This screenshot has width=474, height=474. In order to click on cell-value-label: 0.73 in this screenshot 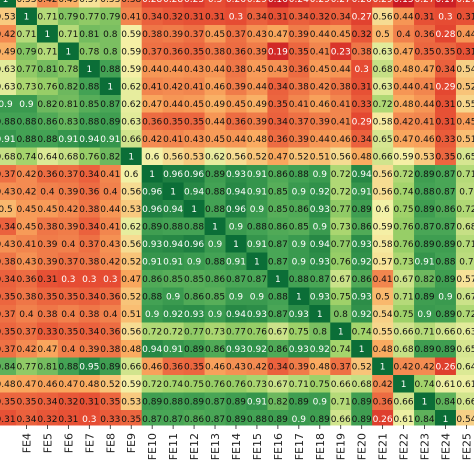, I will do `click(257, 385)`.